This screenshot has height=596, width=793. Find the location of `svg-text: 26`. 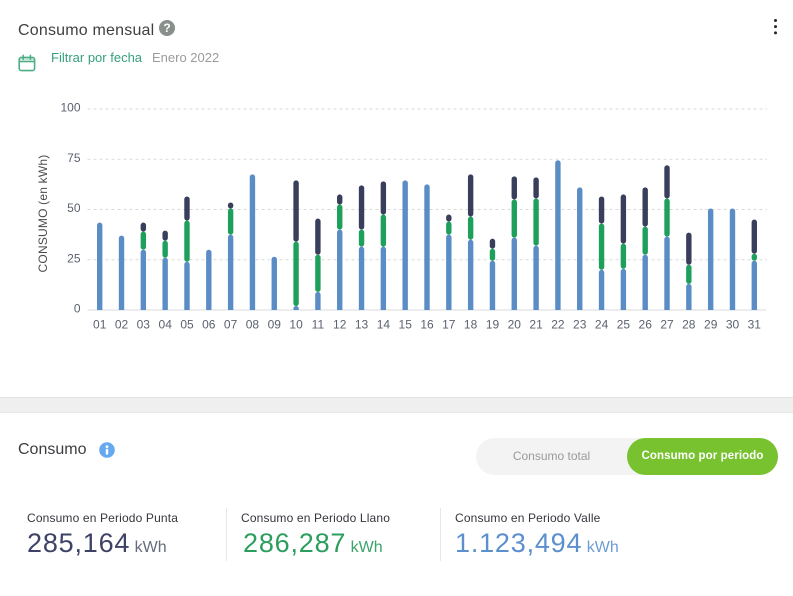

svg-text: 26 is located at coordinates (646, 325).